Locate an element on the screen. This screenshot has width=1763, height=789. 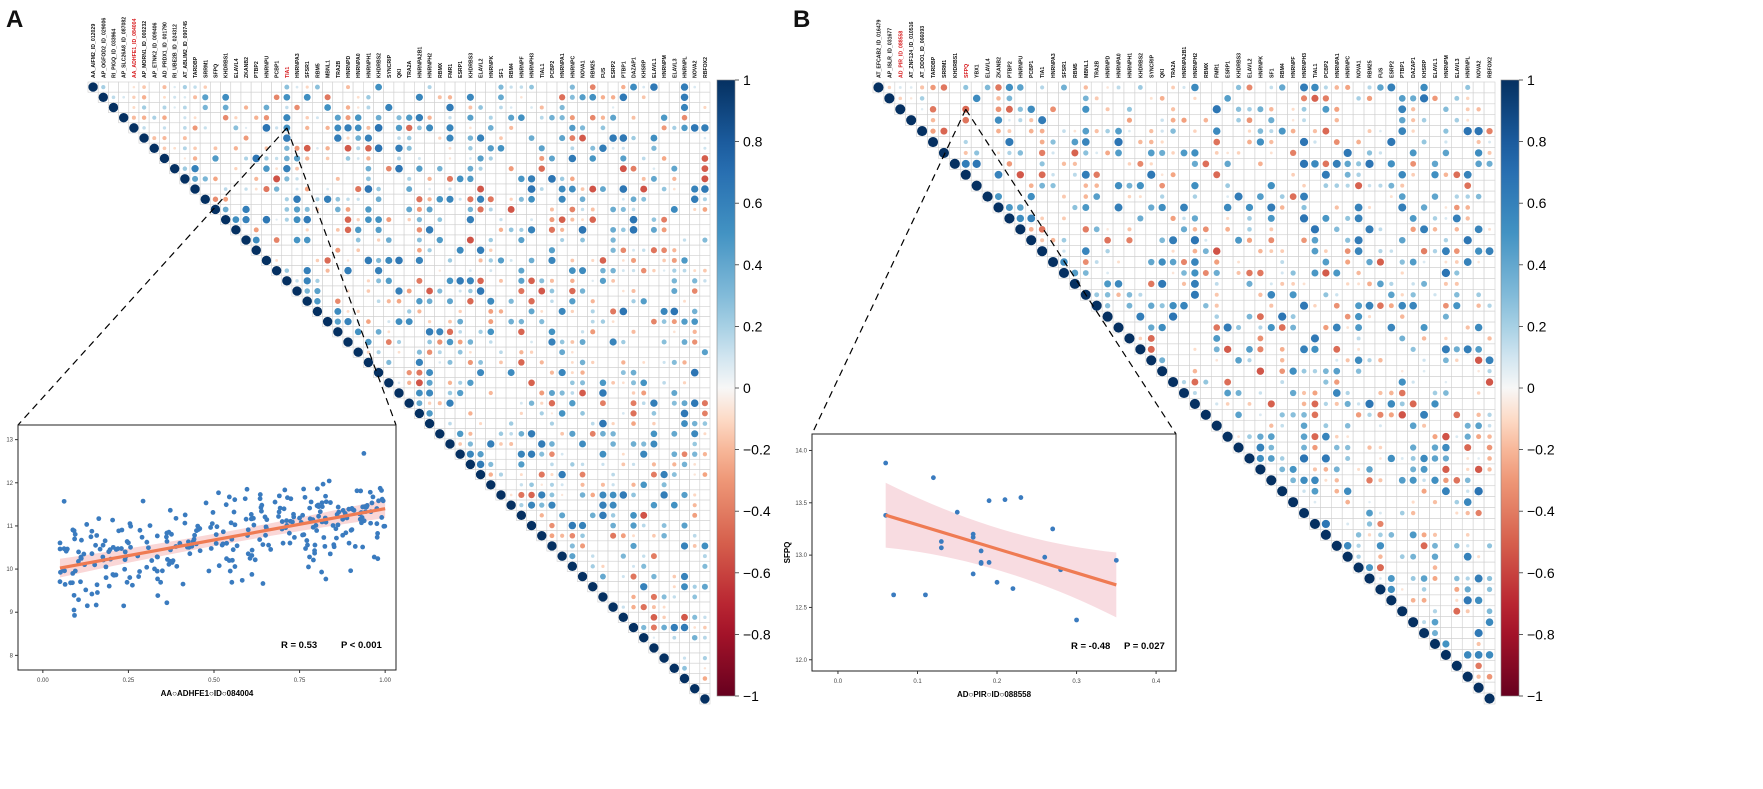
diagonal-point is located at coordinates (1194, 403).